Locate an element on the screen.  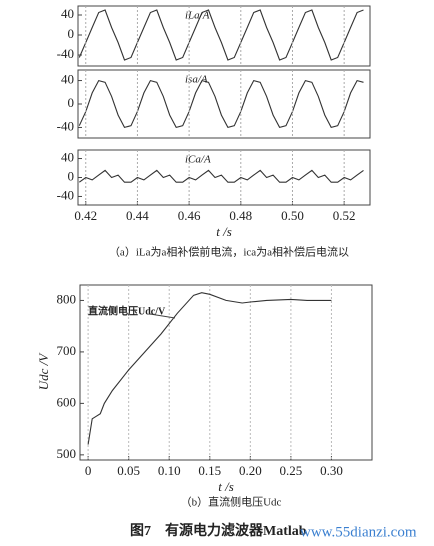
x-tick-label: 0 is located at coordinates (88, 470).